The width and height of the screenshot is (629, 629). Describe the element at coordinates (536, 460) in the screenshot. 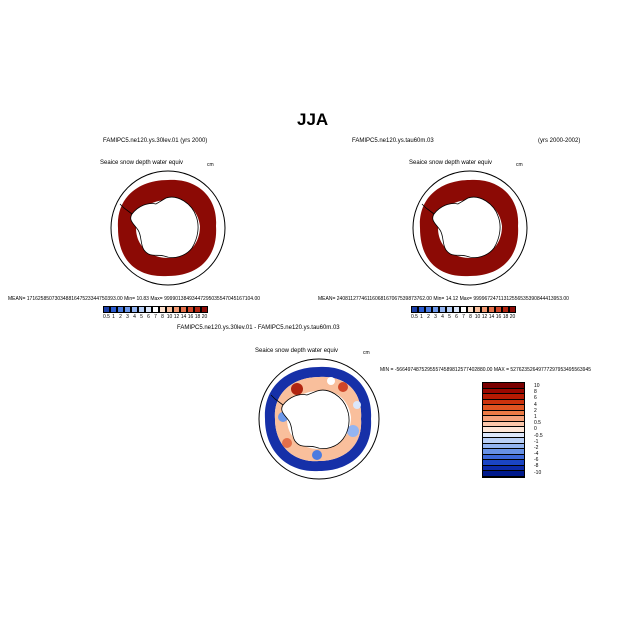

I see `colorbar-label: -6` at that location.